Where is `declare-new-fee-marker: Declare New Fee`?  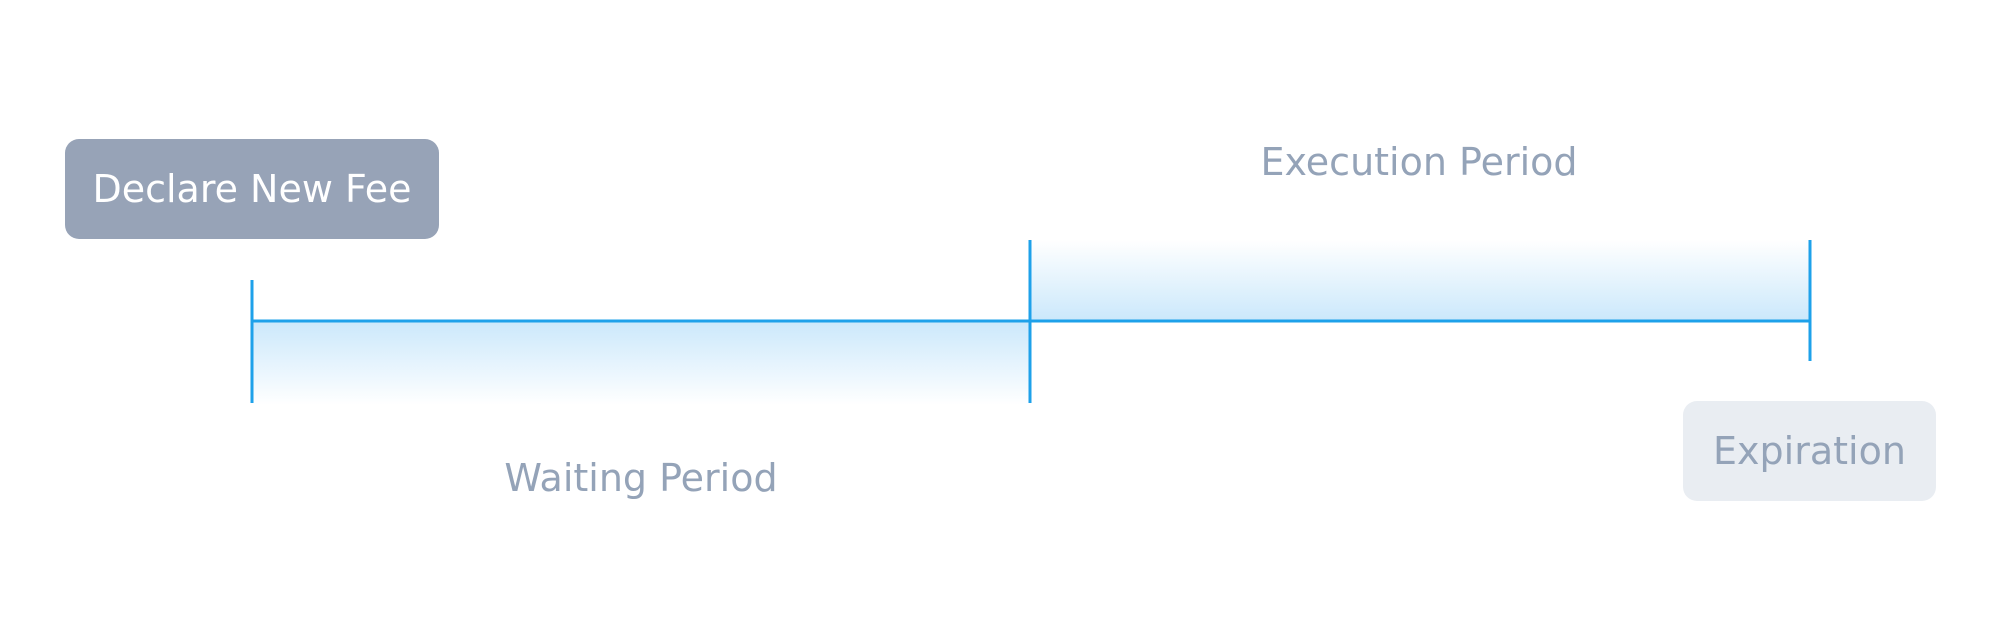 declare-new-fee-marker: Declare New Fee is located at coordinates (252, 189).